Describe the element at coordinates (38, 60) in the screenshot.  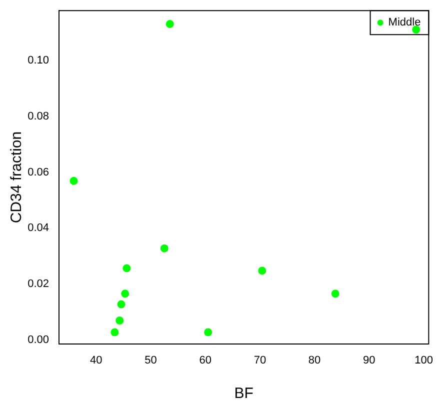
I see `y-tick-label: 0.10` at that location.